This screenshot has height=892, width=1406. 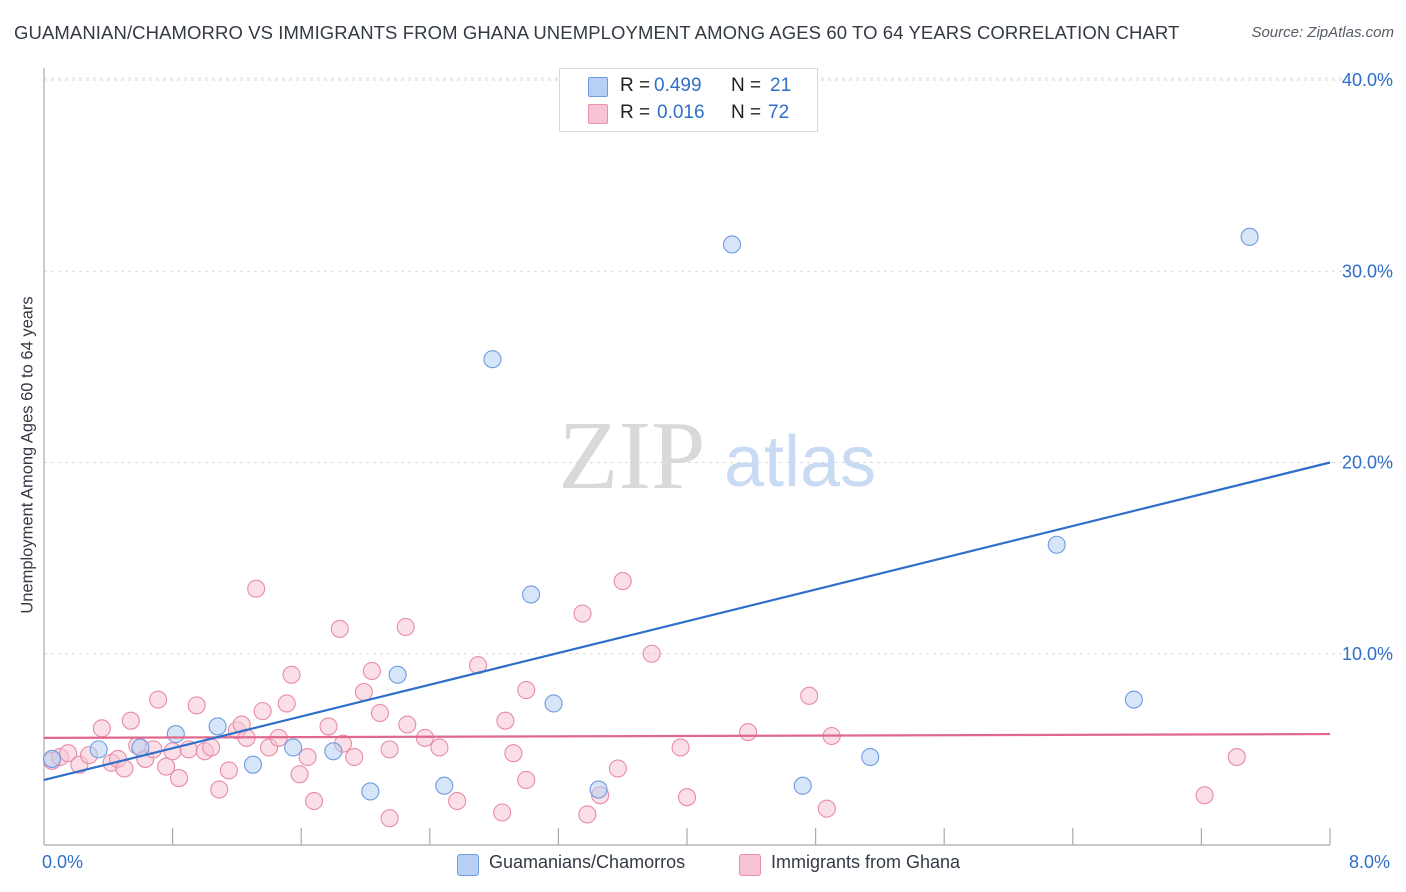 What do you see at coordinates (750, 865) in the screenshot?
I see `legend-bottom-swatch-pink` at bounding box center [750, 865].